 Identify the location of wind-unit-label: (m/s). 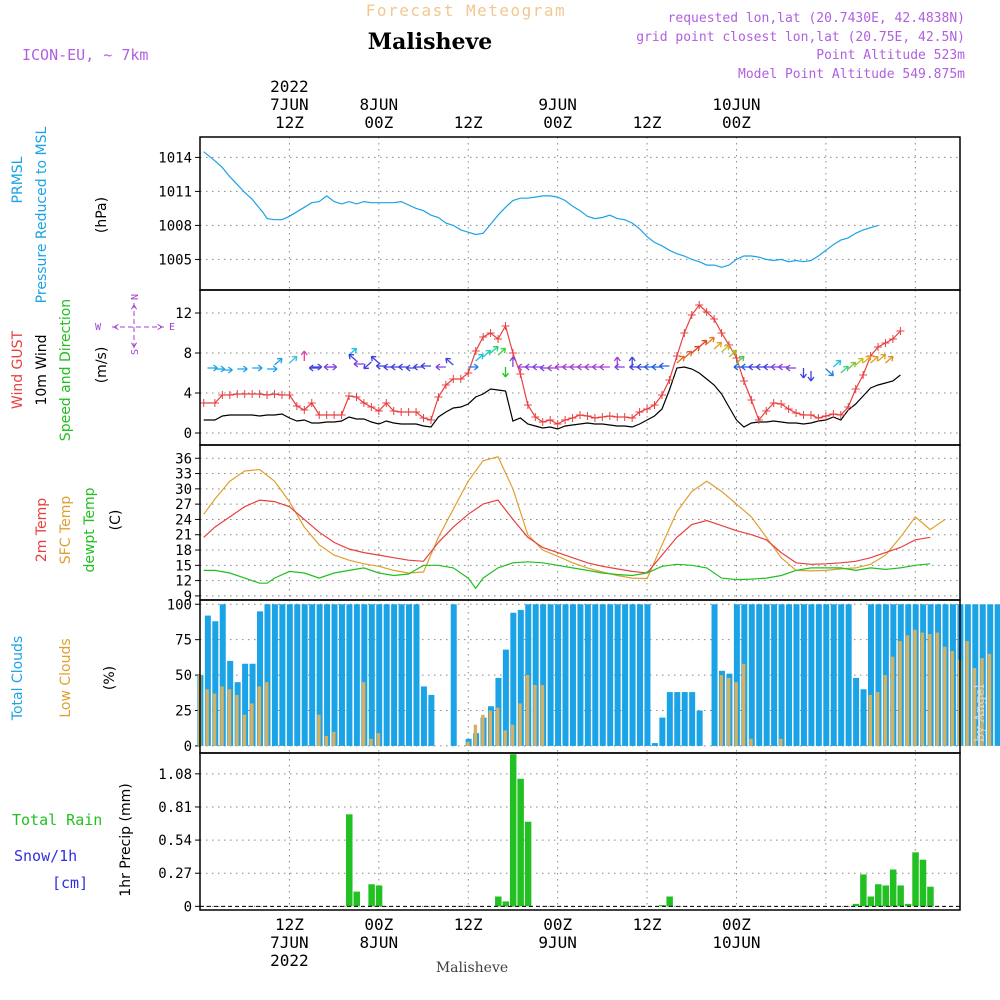
(102, 365).